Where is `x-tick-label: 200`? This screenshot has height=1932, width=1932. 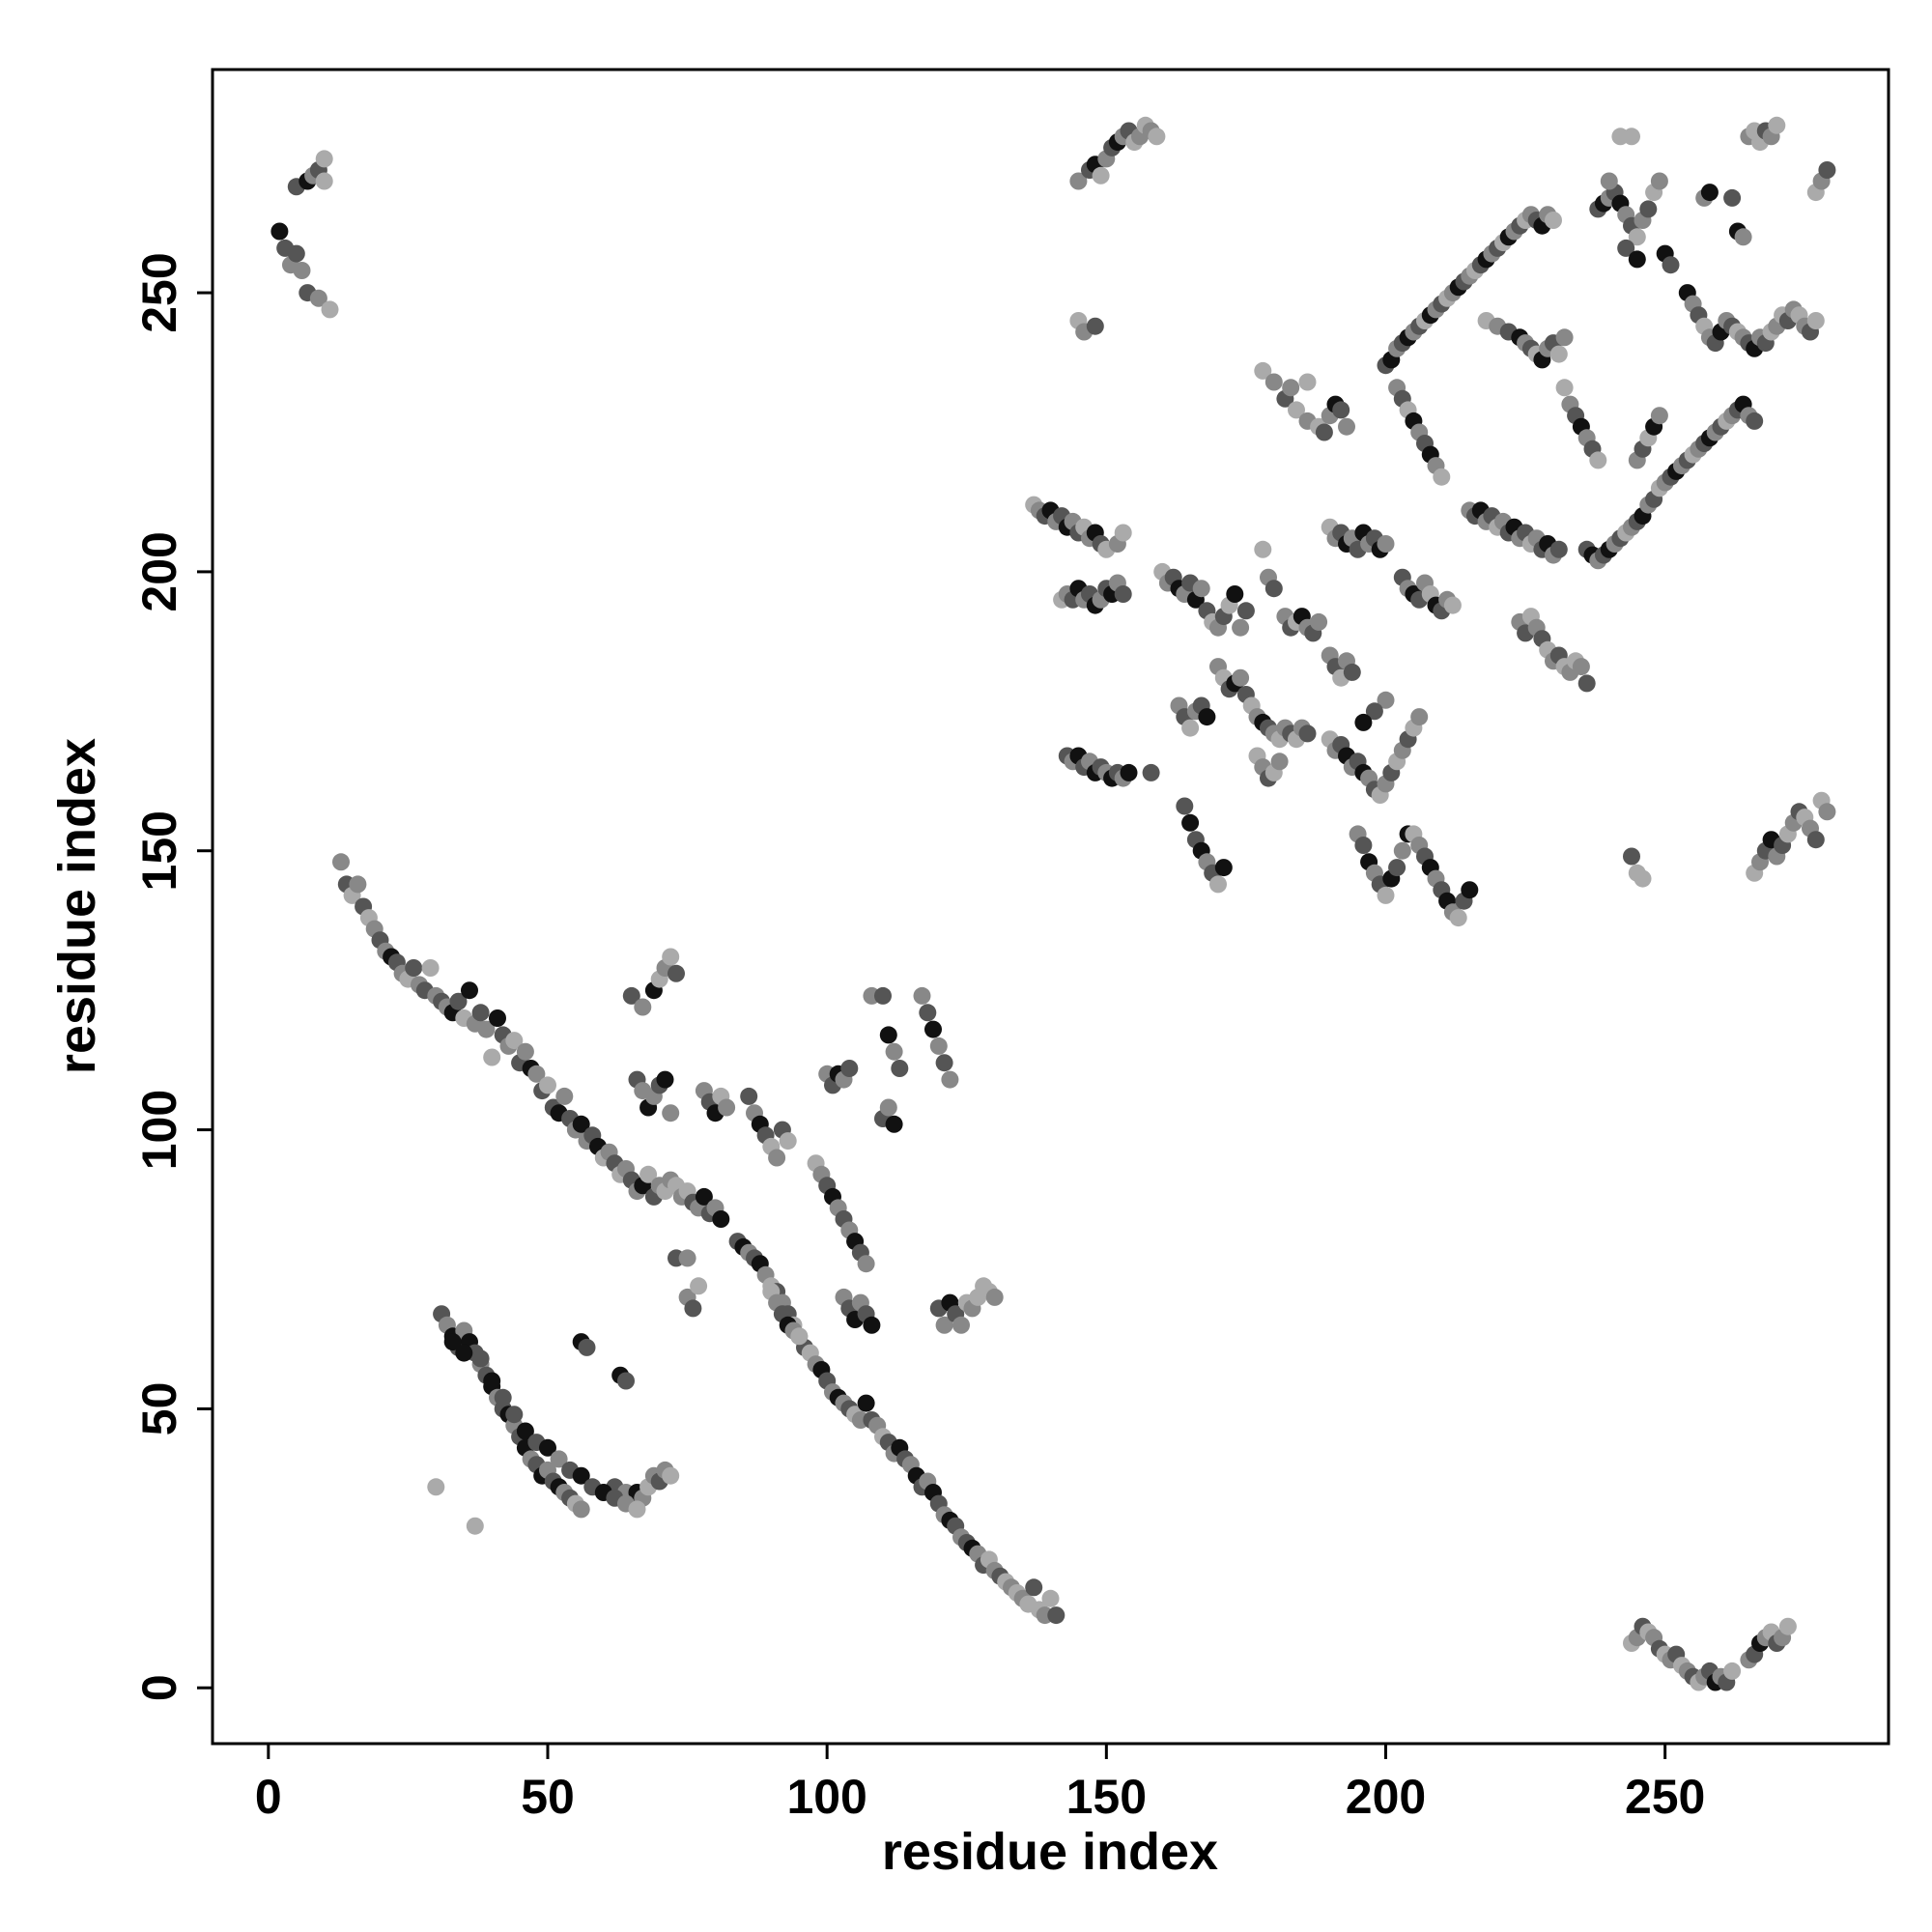
x-tick-label: 200 is located at coordinates (1386, 1797).